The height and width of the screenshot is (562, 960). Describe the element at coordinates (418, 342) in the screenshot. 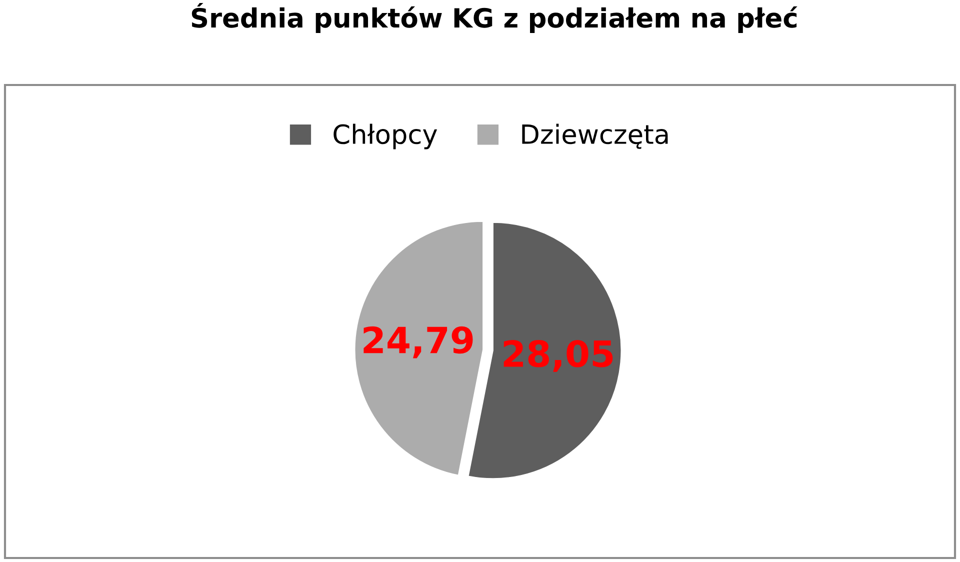

I see `data-label: 24,79` at that location.